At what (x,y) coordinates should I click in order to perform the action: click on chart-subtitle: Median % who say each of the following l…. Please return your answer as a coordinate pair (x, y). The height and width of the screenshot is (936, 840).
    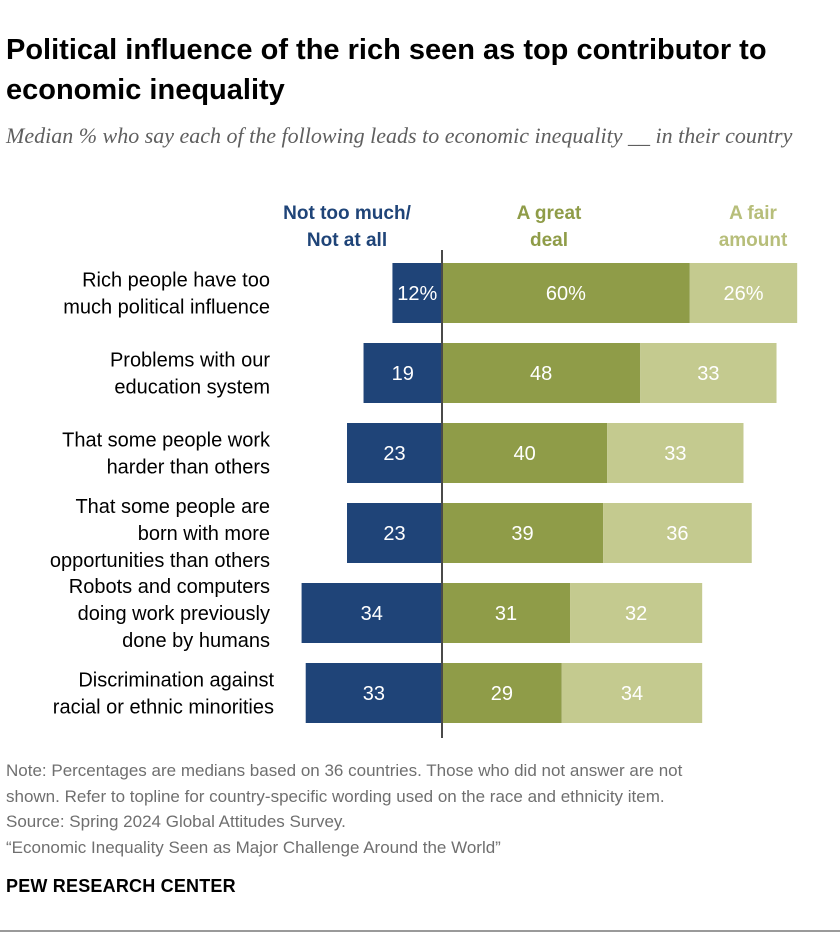
    Looking at the image, I should click on (399, 135).